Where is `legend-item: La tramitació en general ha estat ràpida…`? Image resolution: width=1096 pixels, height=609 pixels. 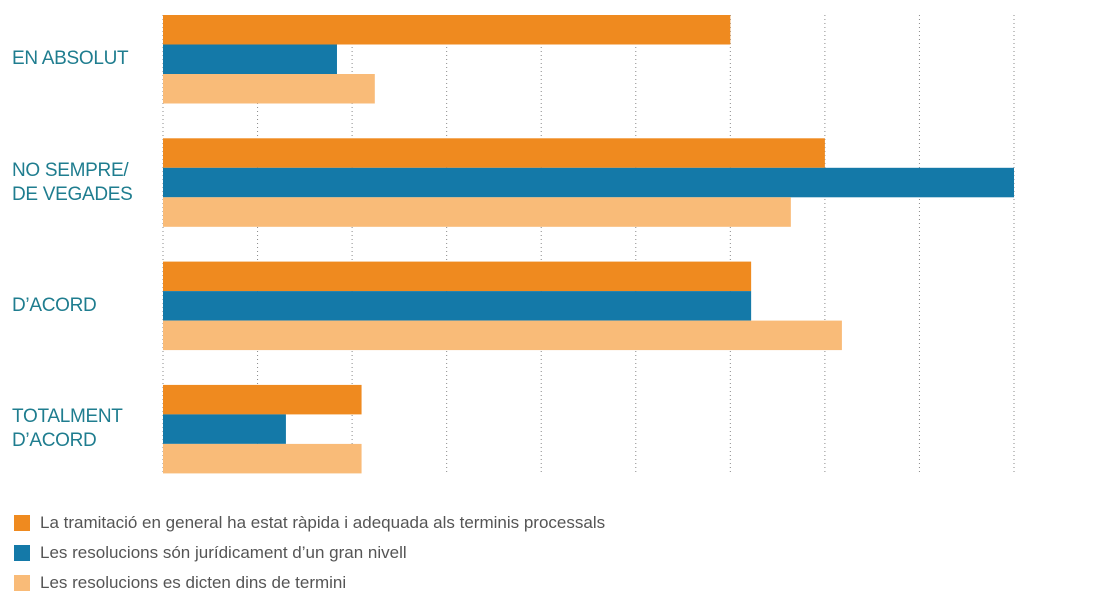 legend-item: La tramitació en general ha estat ràpida… is located at coordinates (309, 523).